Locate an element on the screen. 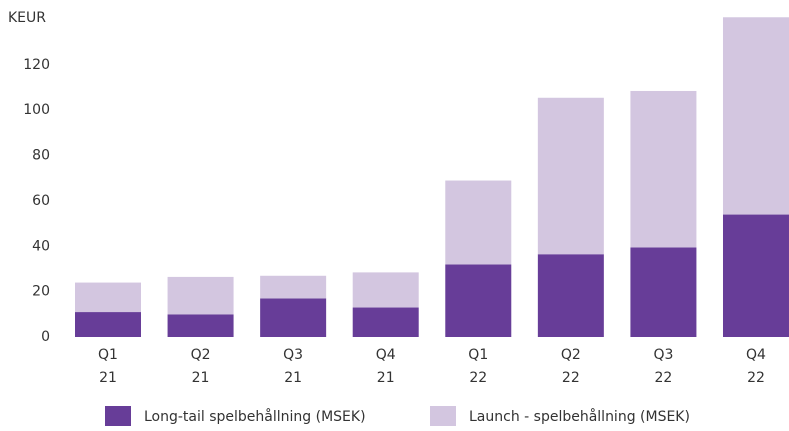 The height and width of the screenshot is (431, 789). legend-label: Launch - spelbehållning (MSEK) is located at coordinates (579, 416).